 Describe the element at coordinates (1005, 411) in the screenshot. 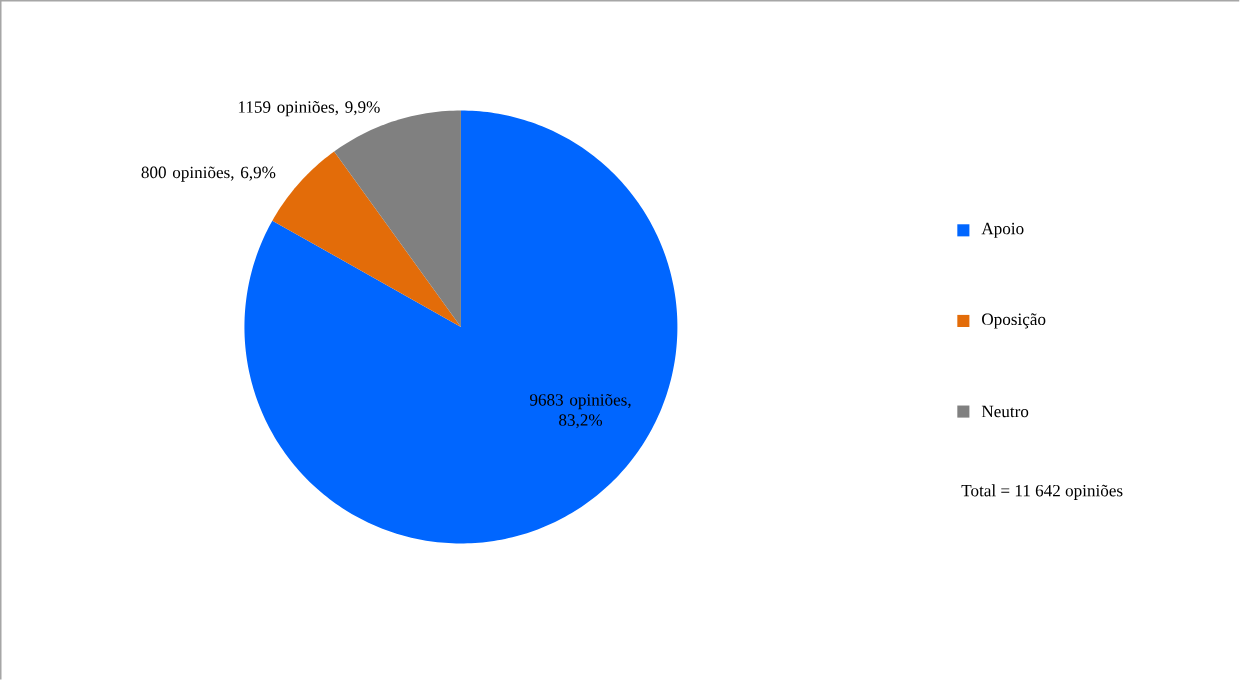

I see `legend-label: Neutro` at that location.